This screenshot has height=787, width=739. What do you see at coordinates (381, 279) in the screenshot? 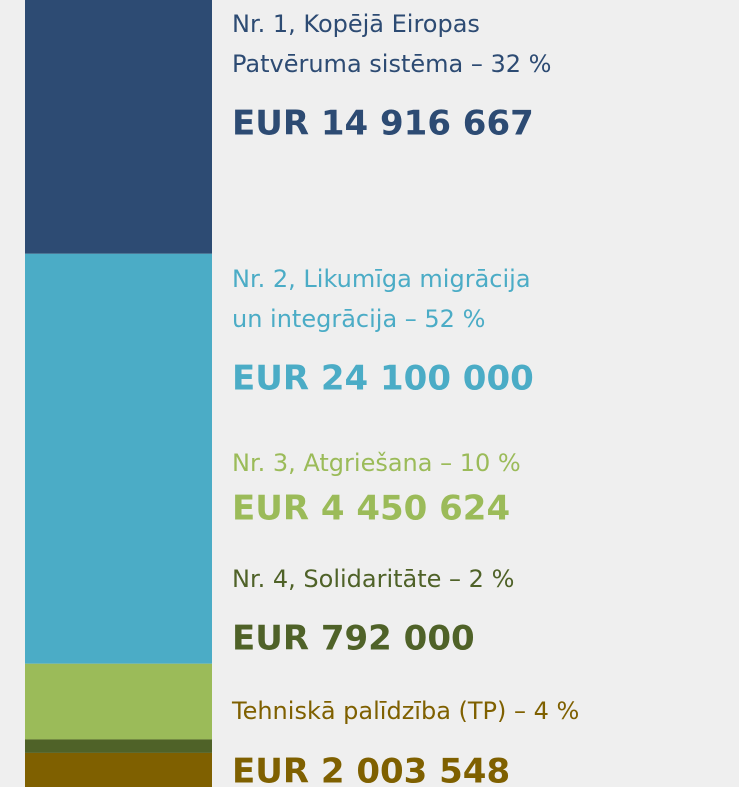
I see `category-label: Nr. 2, Likumīga migrācija` at bounding box center [381, 279].